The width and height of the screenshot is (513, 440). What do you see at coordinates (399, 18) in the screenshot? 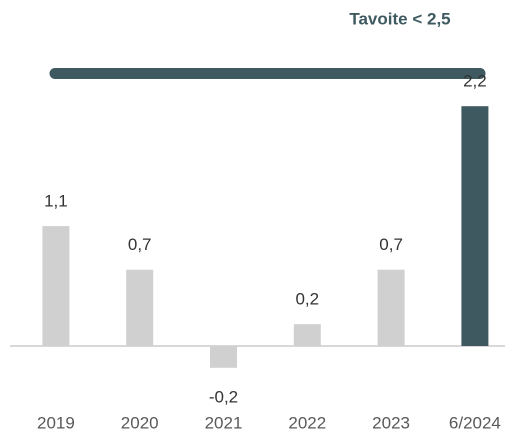
I see `target-label: Tavoite < 2,5` at bounding box center [399, 18].